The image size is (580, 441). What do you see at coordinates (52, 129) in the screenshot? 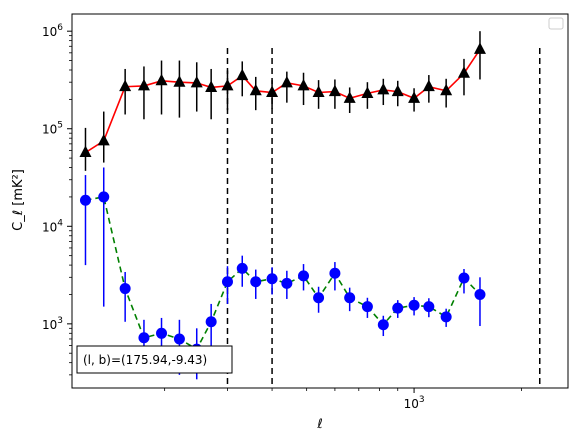
I see `y-tick-label-2: 10⁵` at bounding box center [52, 129].